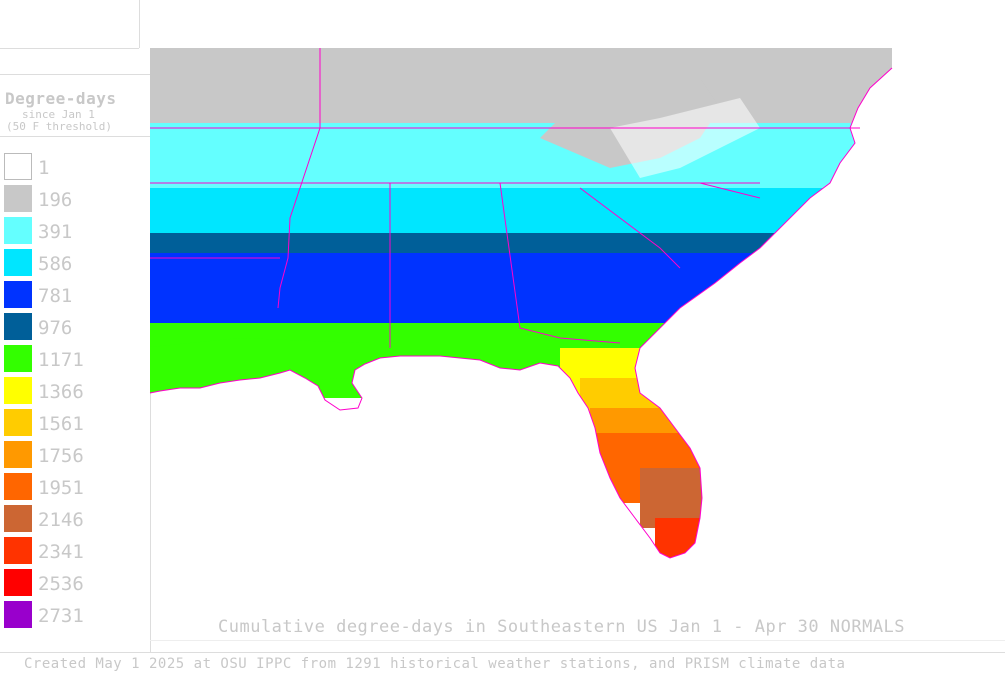 The width and height of the screenshot is (1005, 682). What do you see at coordinates (58, 114) in the screenshot?
I see `legend-subtitle: since Jan 1` at bounding box center [58, 114].